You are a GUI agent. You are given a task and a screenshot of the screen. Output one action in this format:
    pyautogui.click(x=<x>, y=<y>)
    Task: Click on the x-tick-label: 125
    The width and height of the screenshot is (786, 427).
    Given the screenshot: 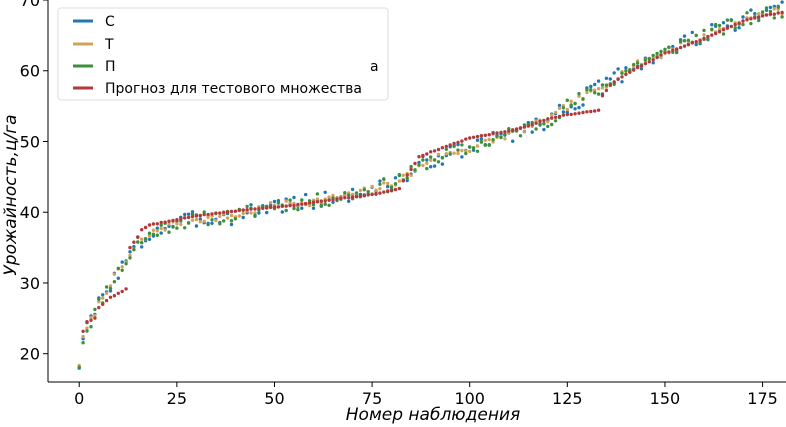 What is the action you would take?
    pyautogui.click(x=567, y=398)
    